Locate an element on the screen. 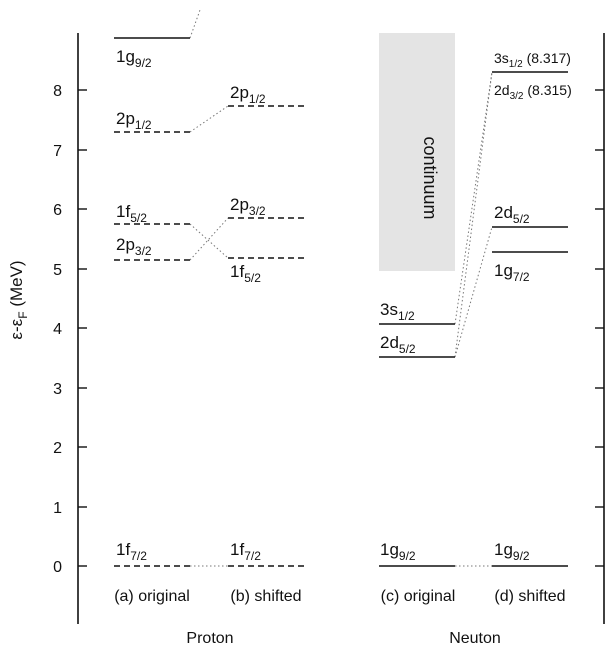 This screenshot has width=608, height=655. connector-2d52-b is located at coordinates (473, 214).